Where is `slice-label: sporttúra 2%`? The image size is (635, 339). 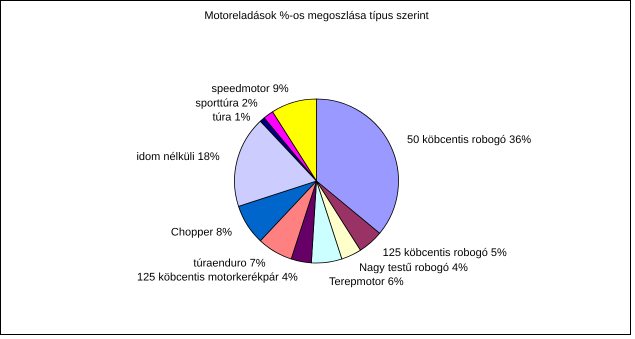 slice-label: sporttúra 2% is located at coordinates (226, 103).